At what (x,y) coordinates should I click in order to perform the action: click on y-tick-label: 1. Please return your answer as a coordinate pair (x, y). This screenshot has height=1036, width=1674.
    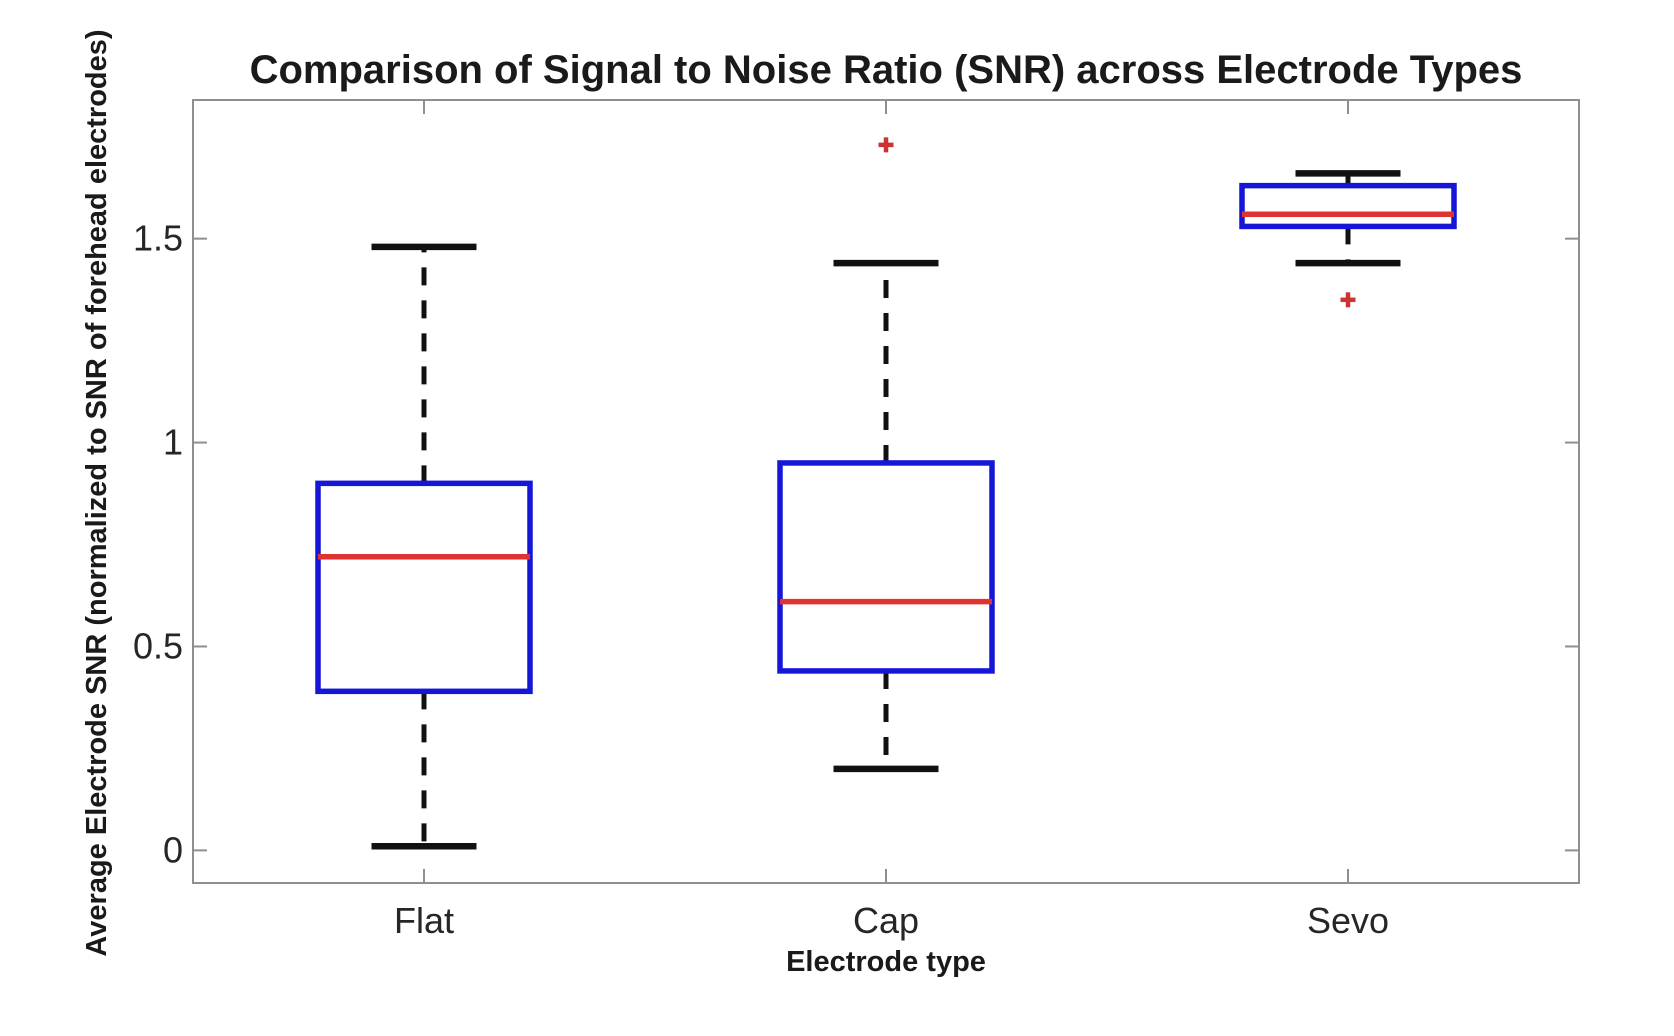
    Looking at the image, I should click on (173, 442).